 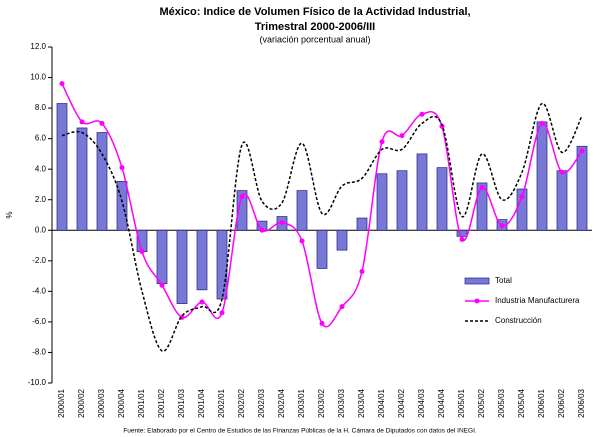 What do you see at coordinates (341, 402) in the screenshot?
I see `x-tick-label: 2003/03` at bounding box center [341, 402].